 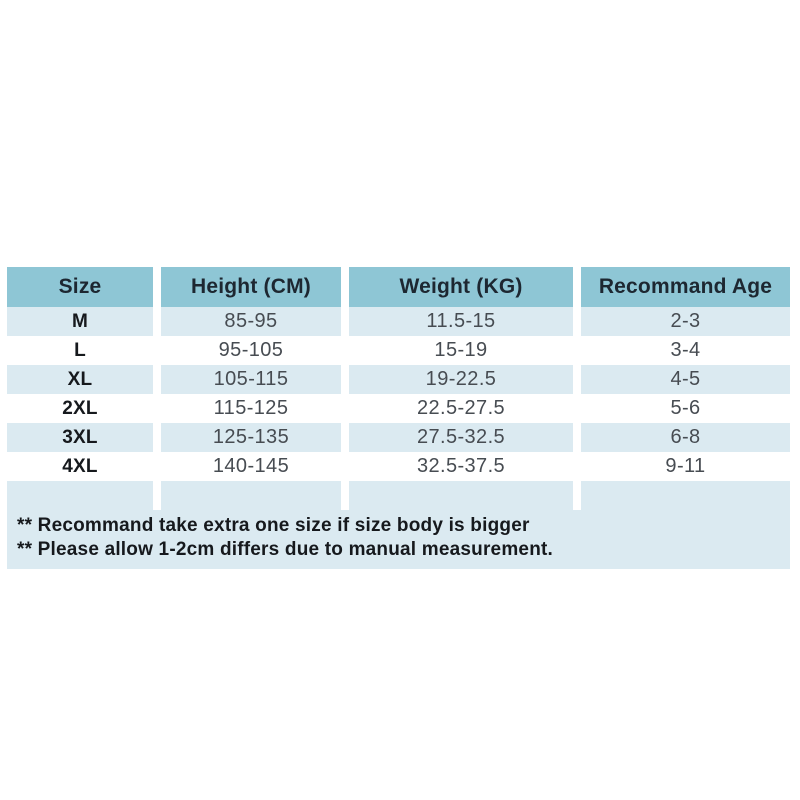 What do you see at coordinates (80, 466) in the screenshot?
I see `table-cell-size: 4XL` at bounding box center [80, 466].